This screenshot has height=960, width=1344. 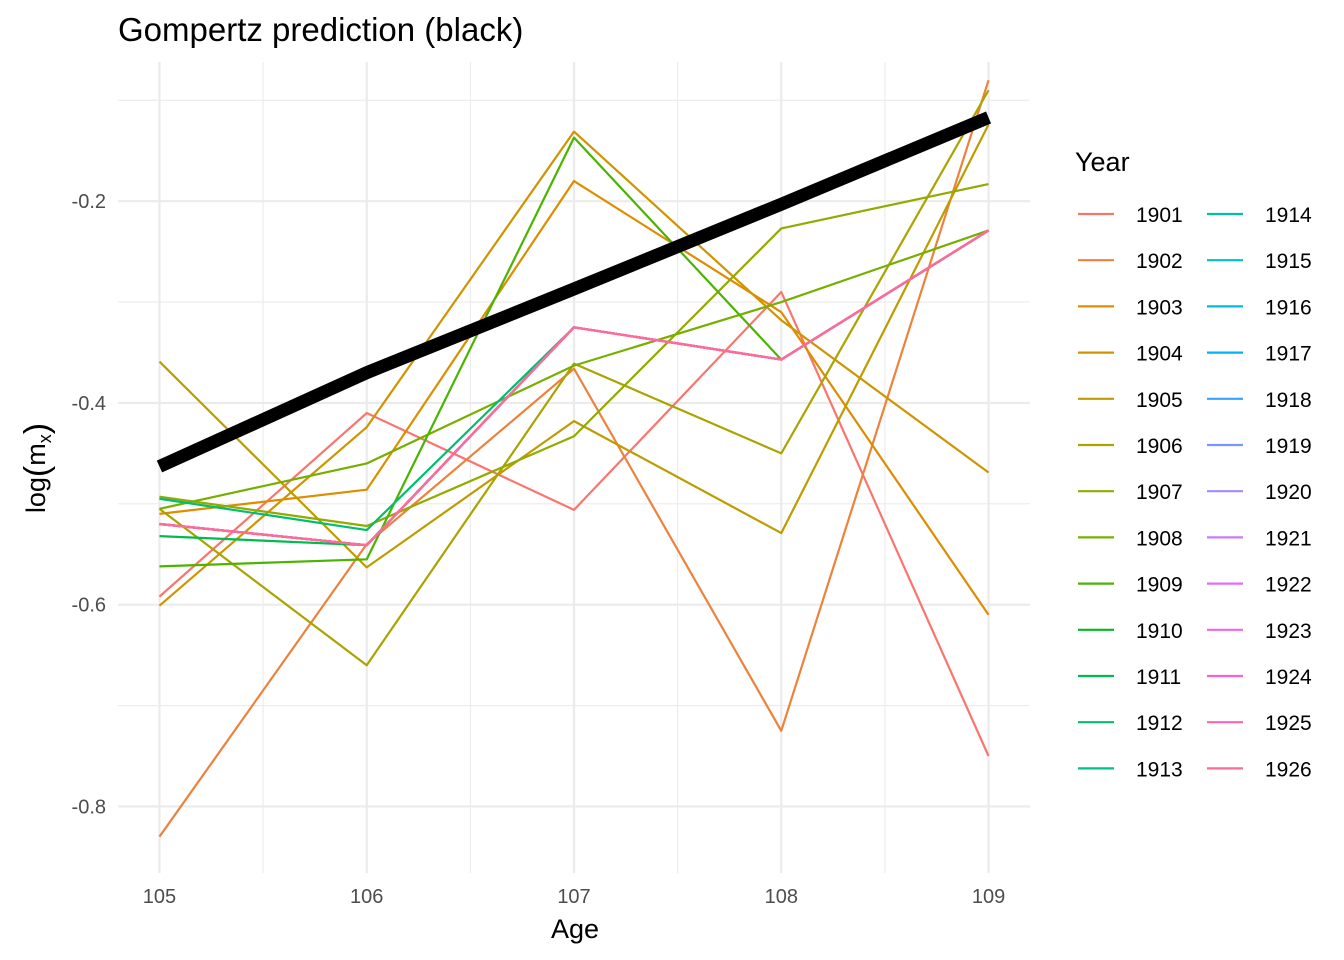 I want to click on legend-item-1904: 1904, so click(x=1130, y=354).